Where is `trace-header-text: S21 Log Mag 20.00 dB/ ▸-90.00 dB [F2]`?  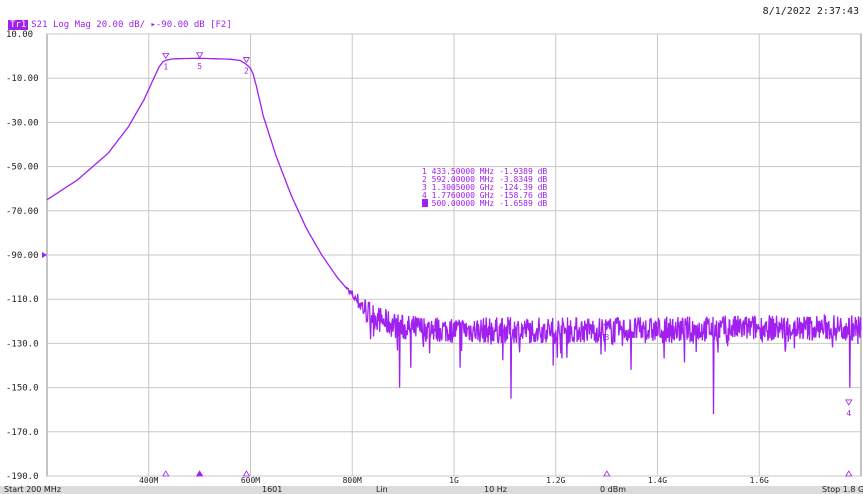
trace-header-text: S21 Log Mag 20.00 dB/ ▸-90.00 dB [F2] is located at coordinates (131, 25).